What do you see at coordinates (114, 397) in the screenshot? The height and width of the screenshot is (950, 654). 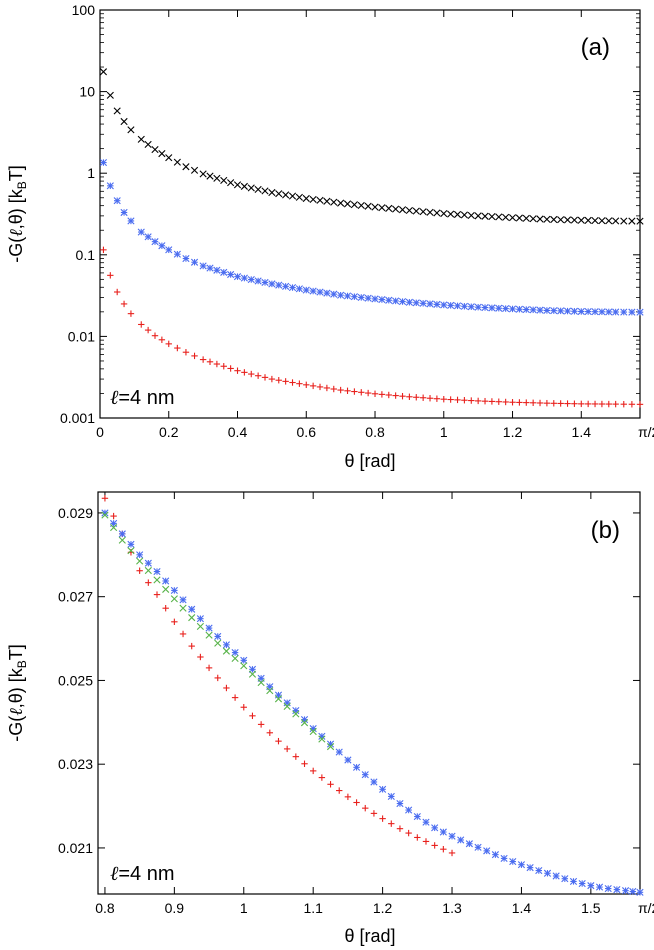 I see `annotation-symbol-a: ℓ` at bounding box center [114, 397].